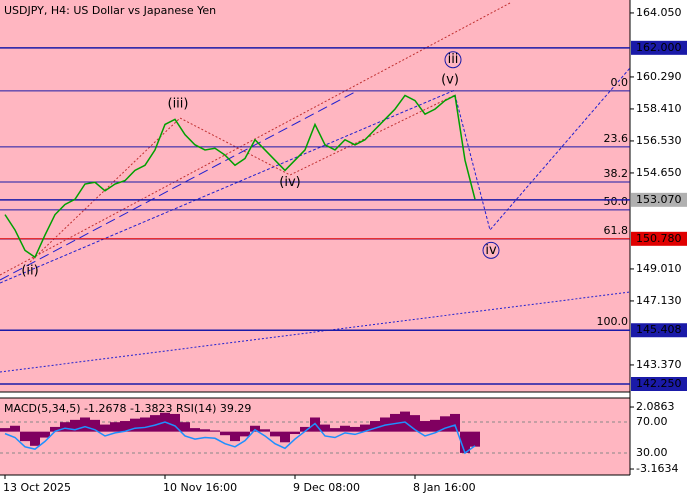  I want to click on price-label: 150.780, so click(659, 238).